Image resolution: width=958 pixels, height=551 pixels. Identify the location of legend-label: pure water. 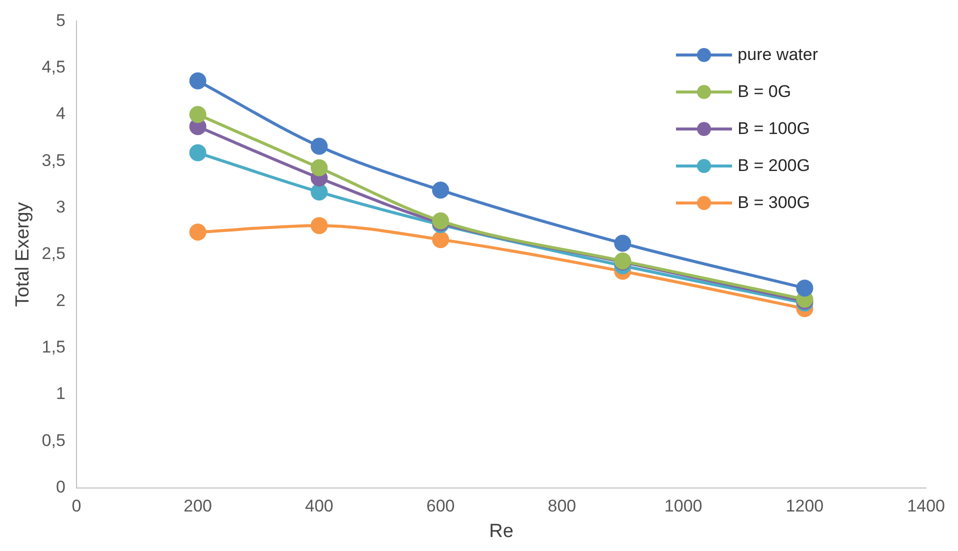
(778, 54).